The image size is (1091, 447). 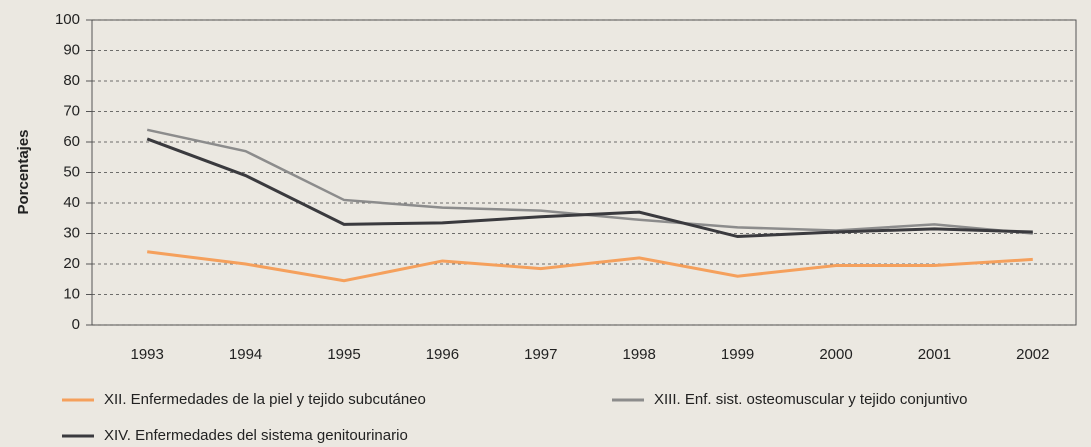 I want to click on y-tick-label: 0, so click(x=76, y=324).